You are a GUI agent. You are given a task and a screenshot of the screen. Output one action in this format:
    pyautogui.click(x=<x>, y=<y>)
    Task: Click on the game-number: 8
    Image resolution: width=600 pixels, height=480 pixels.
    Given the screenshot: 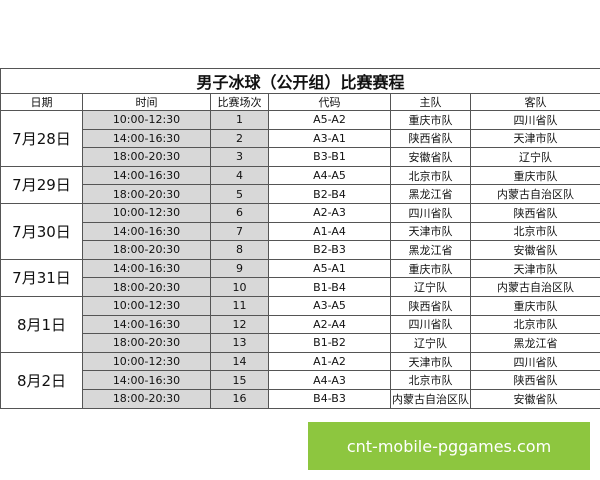 What is the action you would take?
    pyautogui.click(x=239, y=250)
    